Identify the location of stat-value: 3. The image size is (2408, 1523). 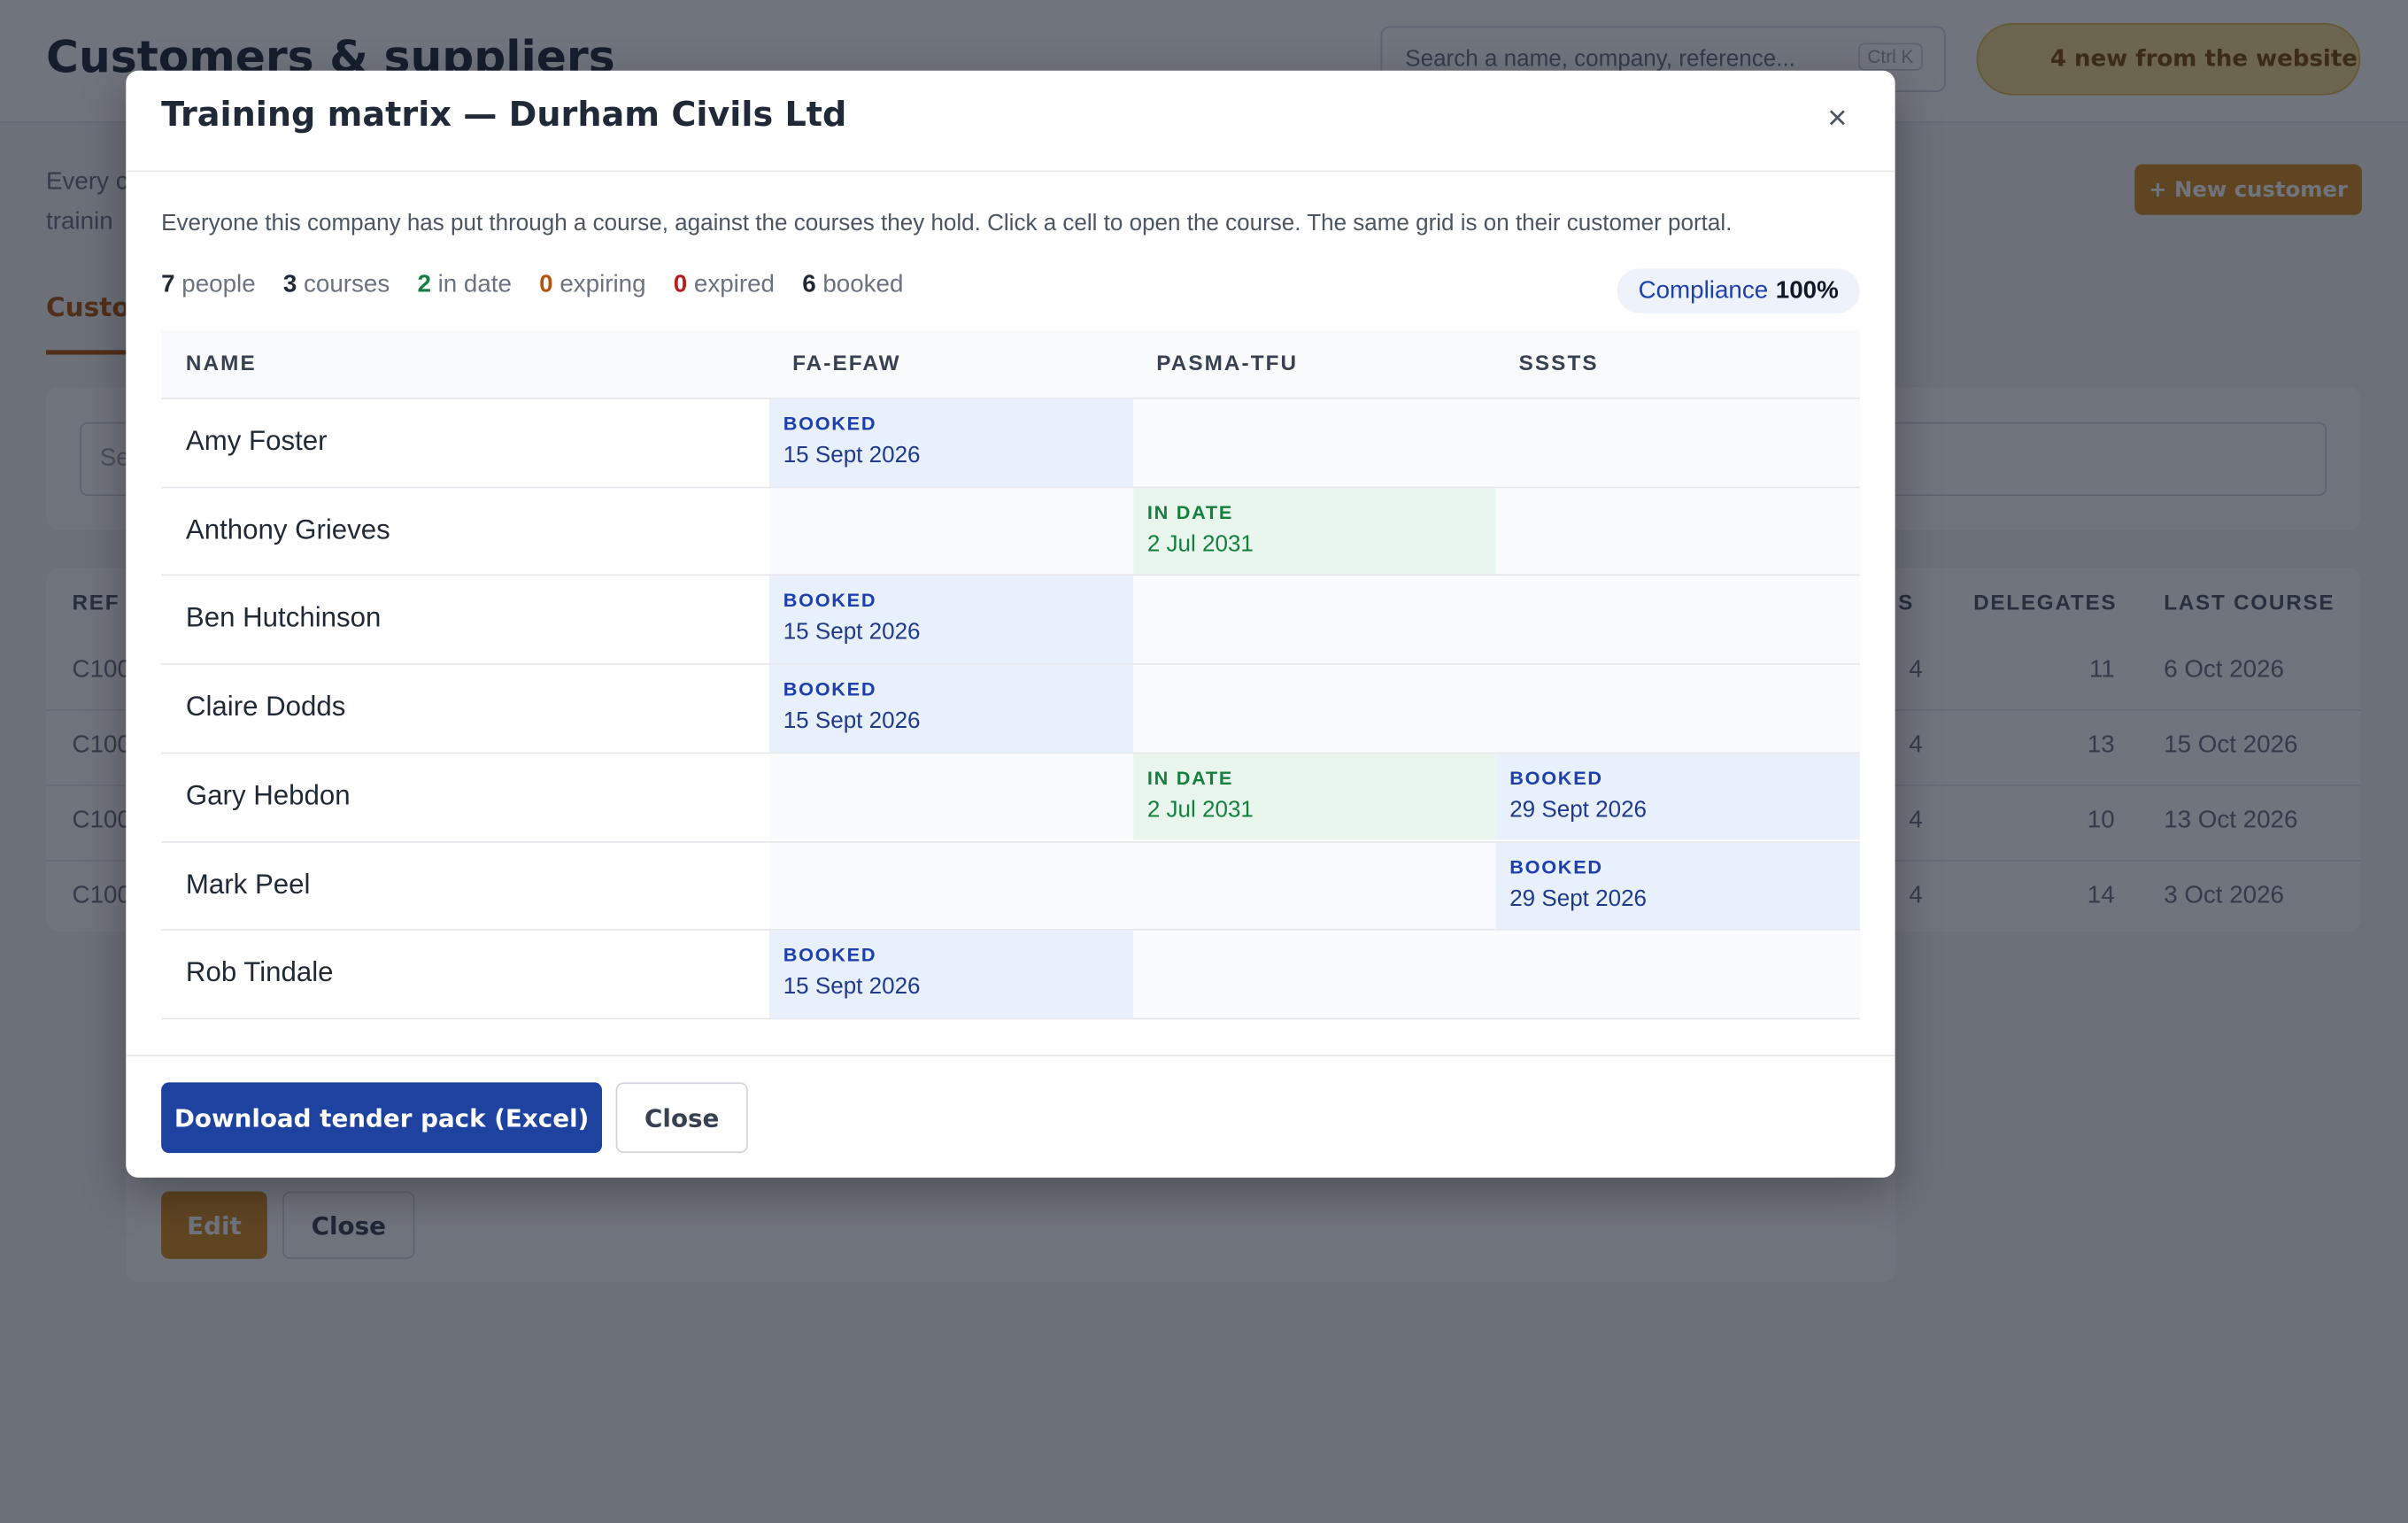
(289, 284).